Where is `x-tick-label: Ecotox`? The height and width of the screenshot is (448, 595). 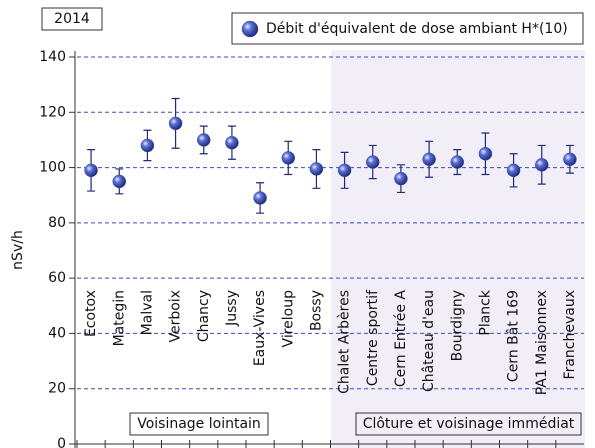 x-tick-label: Ecotox is located at coordinates (91, 313).